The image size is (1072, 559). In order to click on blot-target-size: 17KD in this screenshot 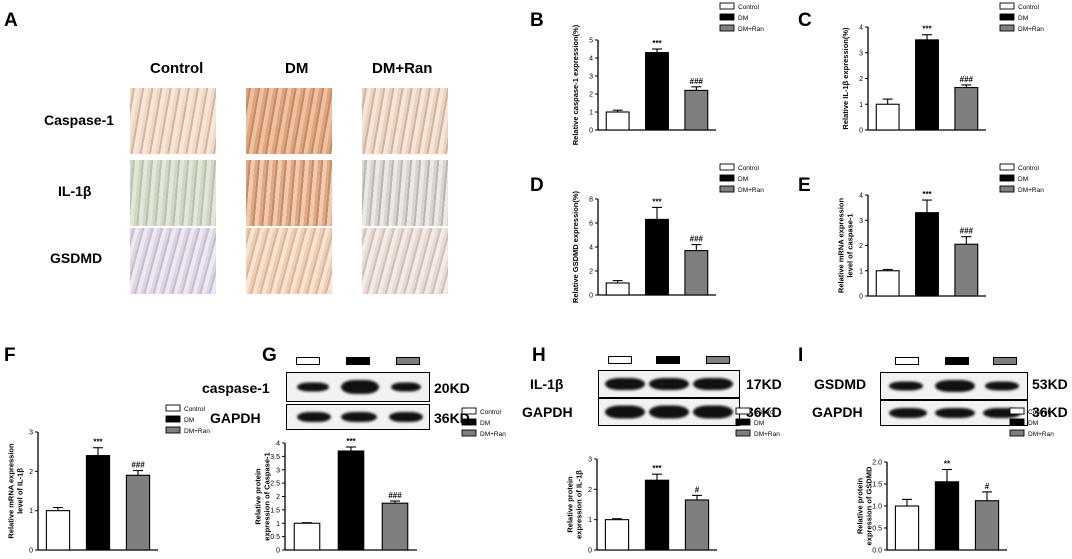, I will do `click(764, 384)`.